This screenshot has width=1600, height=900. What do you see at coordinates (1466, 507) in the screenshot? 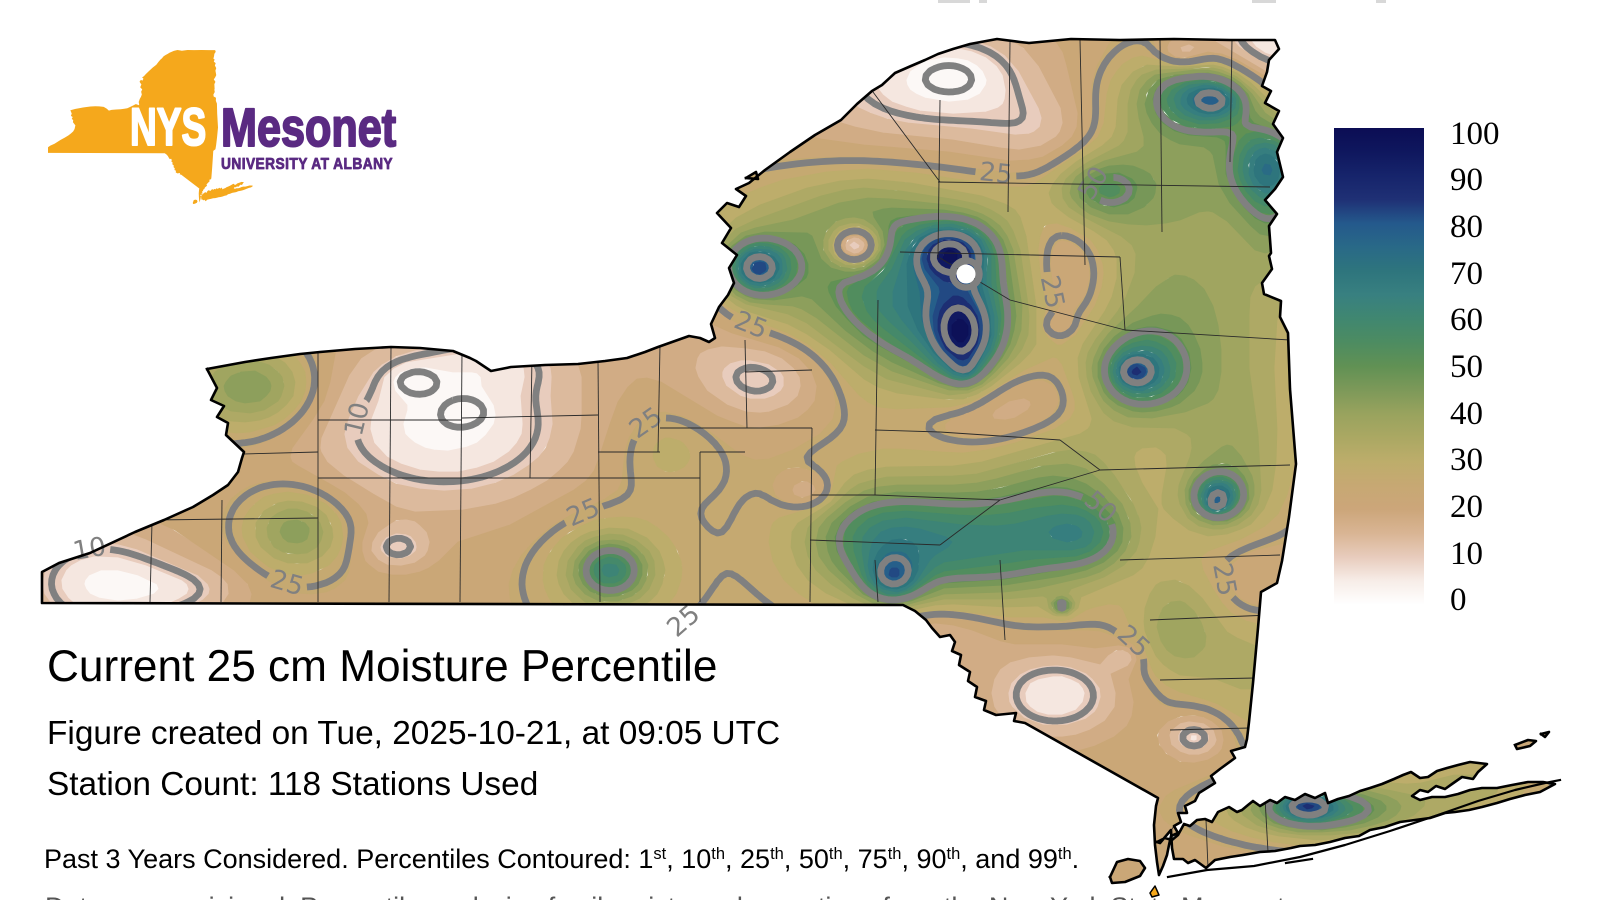
I see `svg-text: 20` at bounding box center [1466, 507].